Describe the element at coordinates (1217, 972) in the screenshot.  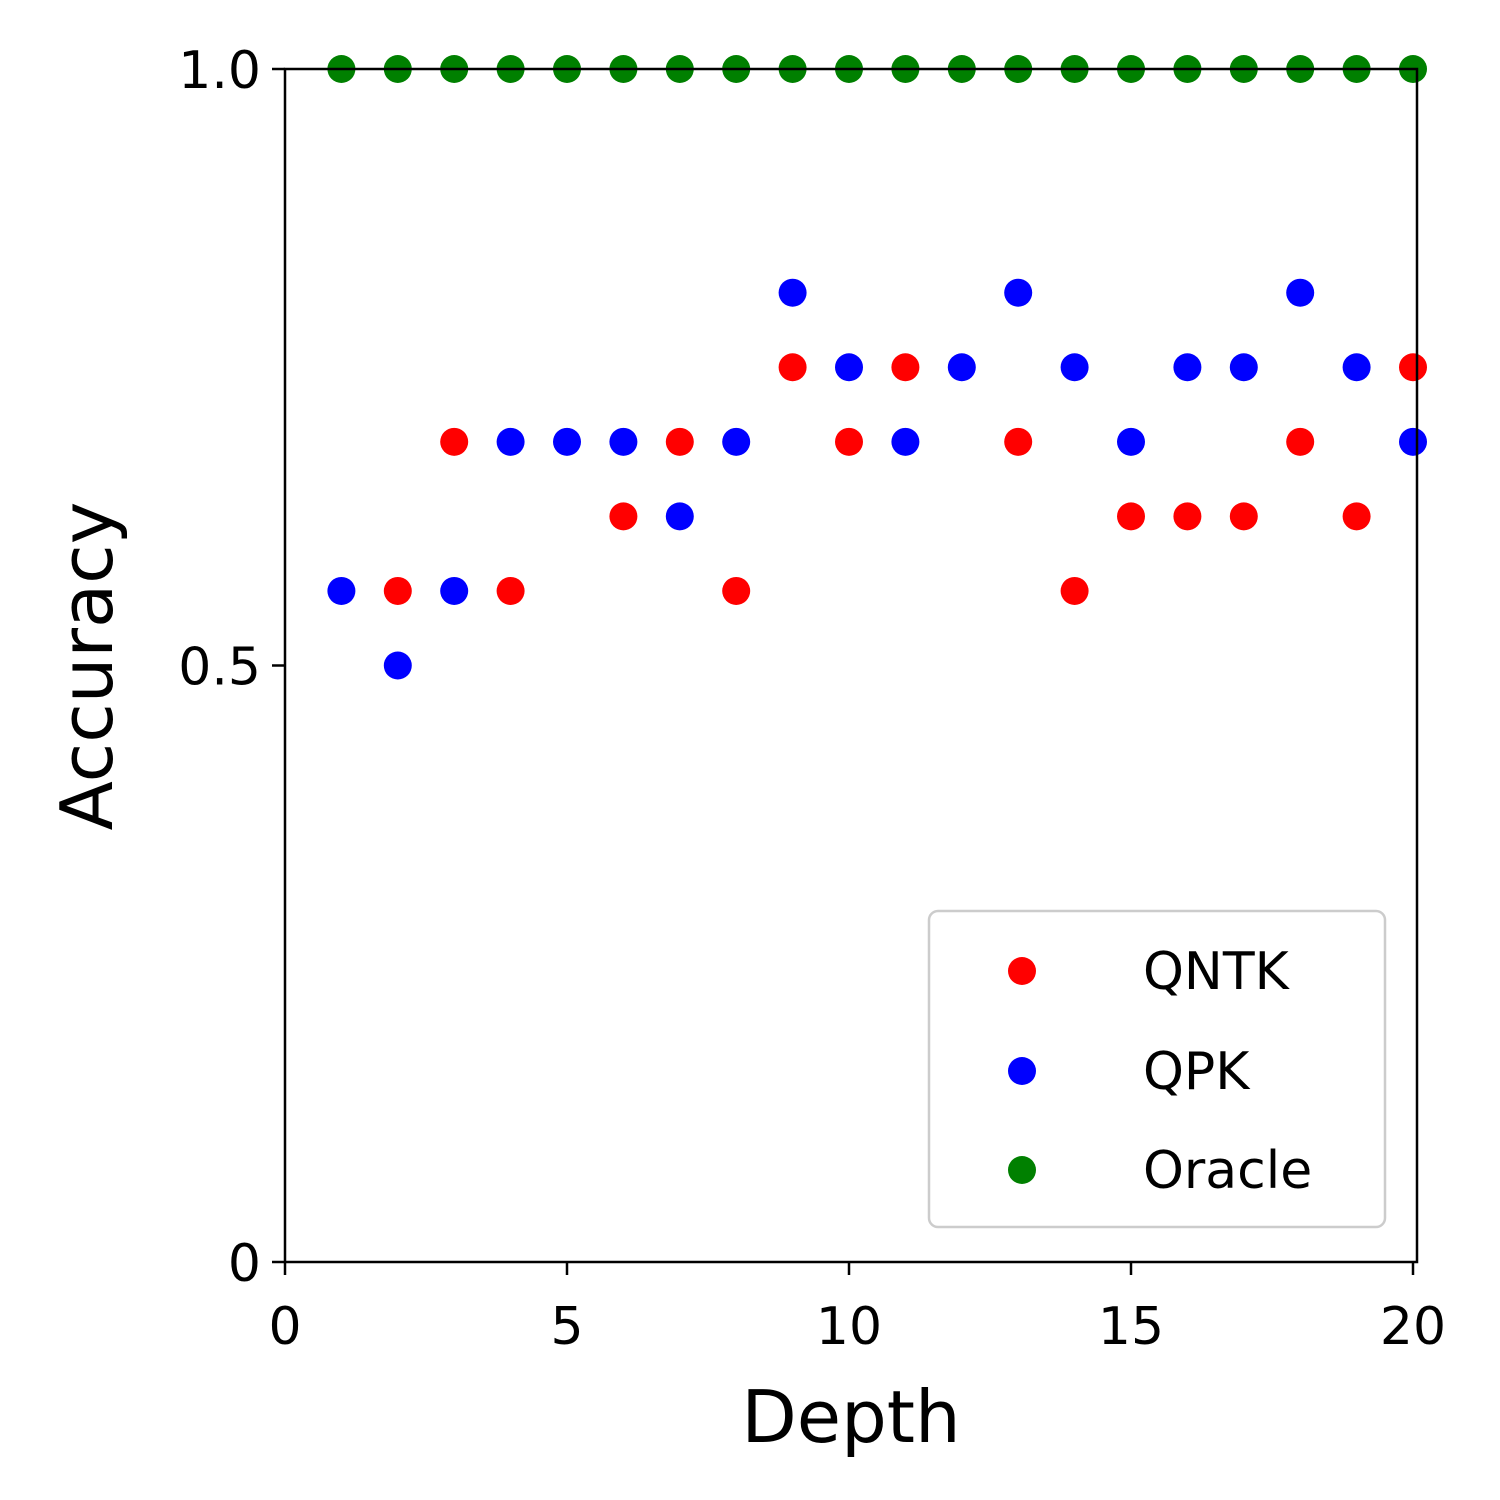
I see `legend-label-qntk: QNTK` at that location.